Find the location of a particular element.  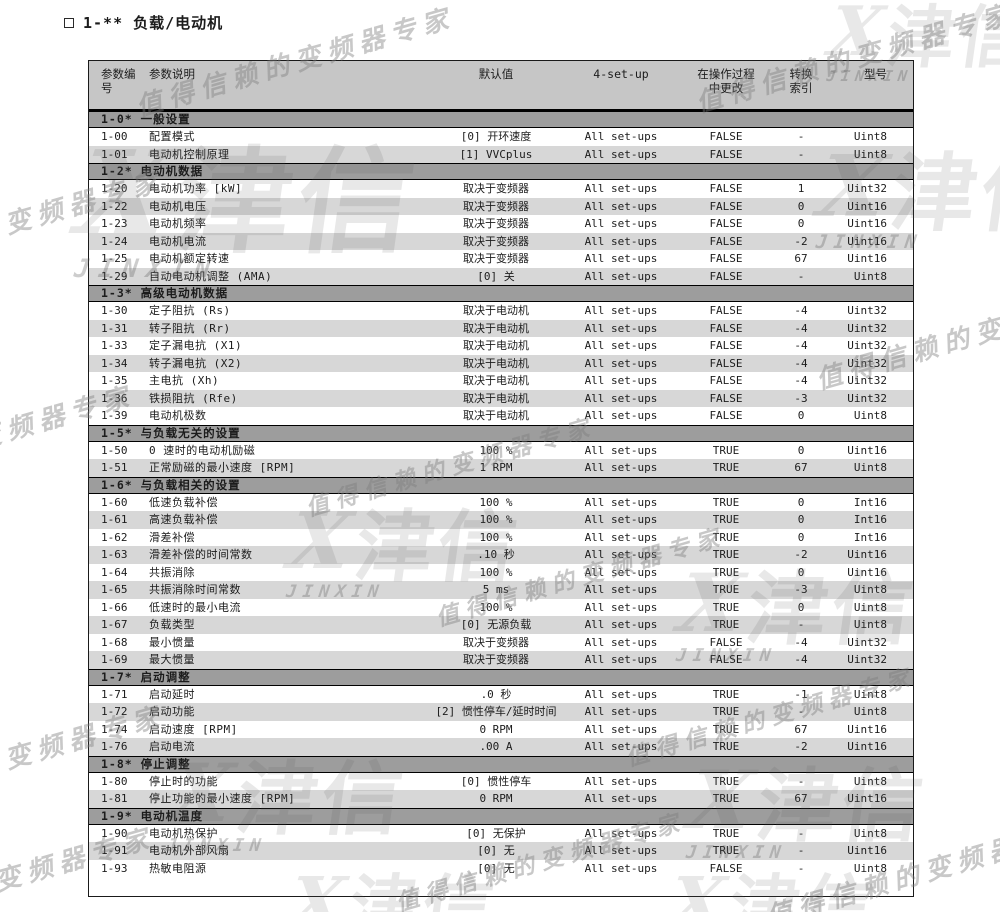

param-desc: 配置模式 is located at coordinates (172, 136).